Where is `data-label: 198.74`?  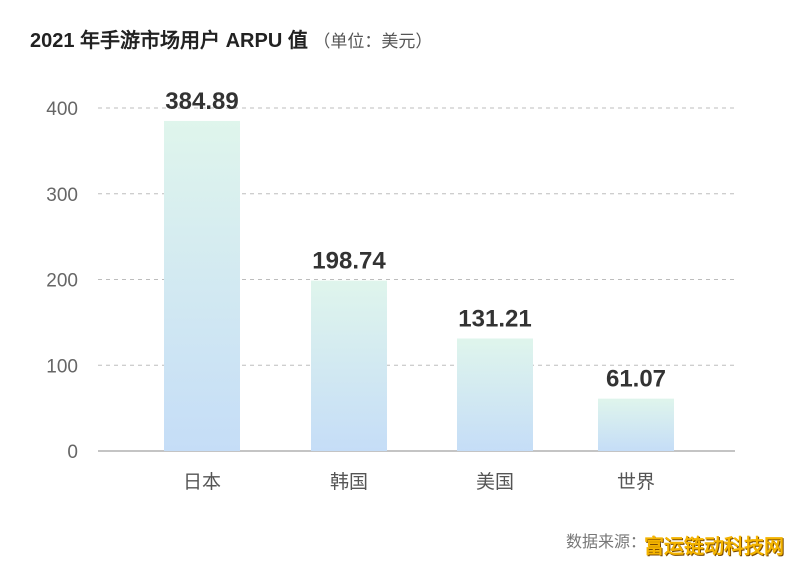
data-label: 198.74 is located at coordinates (349, 261).